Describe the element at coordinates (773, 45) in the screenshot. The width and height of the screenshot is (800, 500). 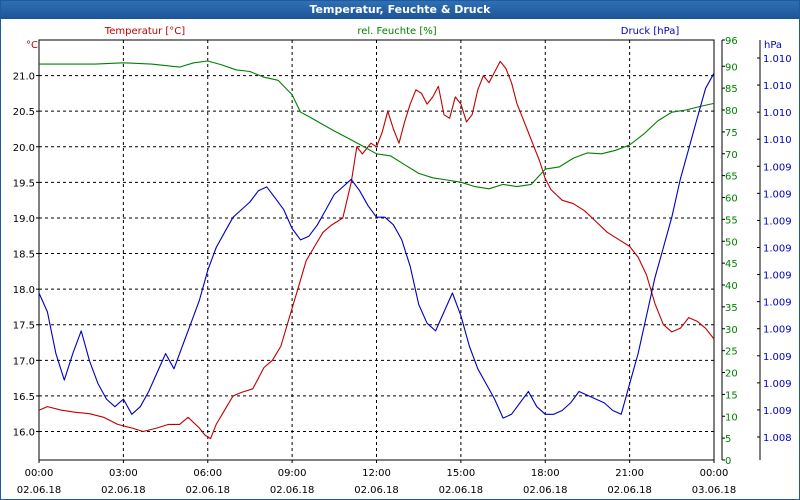
I see `pressure-unit-label: hPa` at that location.